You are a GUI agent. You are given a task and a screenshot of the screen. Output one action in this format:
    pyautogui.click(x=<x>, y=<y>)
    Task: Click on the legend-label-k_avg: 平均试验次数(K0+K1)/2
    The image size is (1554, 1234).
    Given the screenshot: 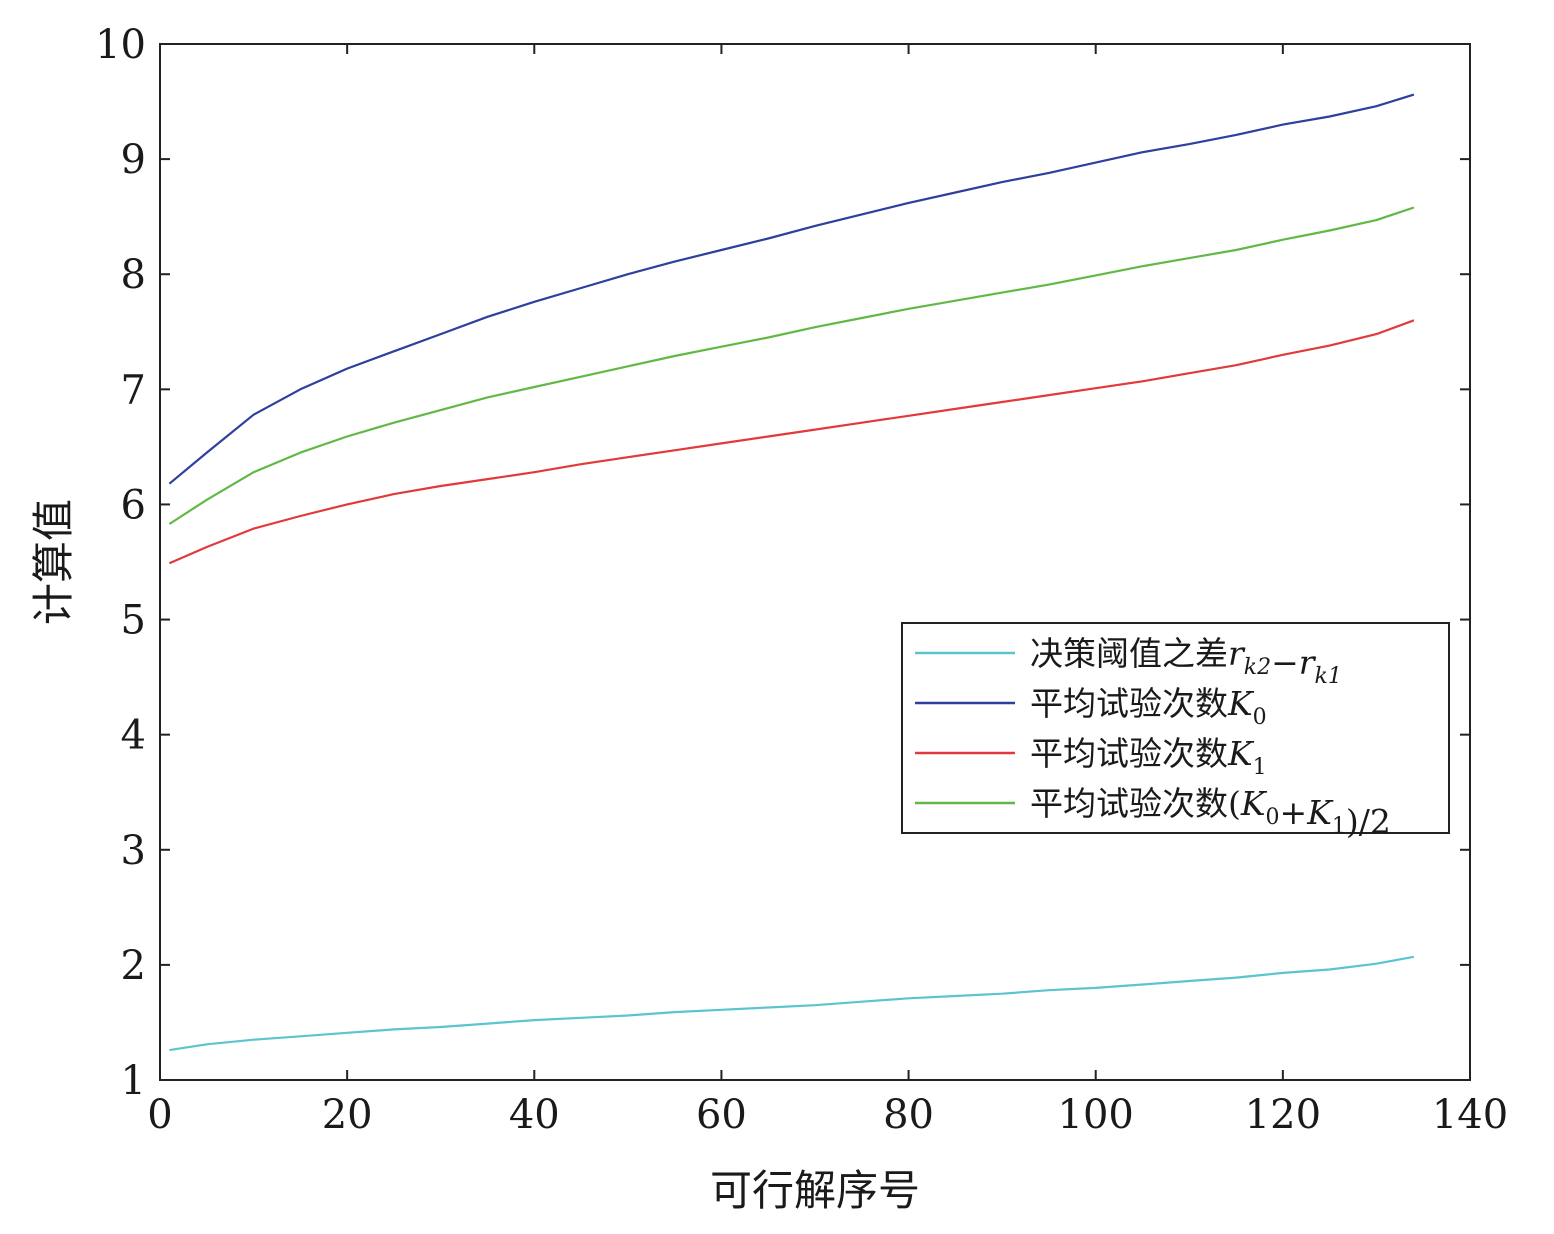 What is the action you would take?
    pyautogui.click(x=1210, y=812)
    